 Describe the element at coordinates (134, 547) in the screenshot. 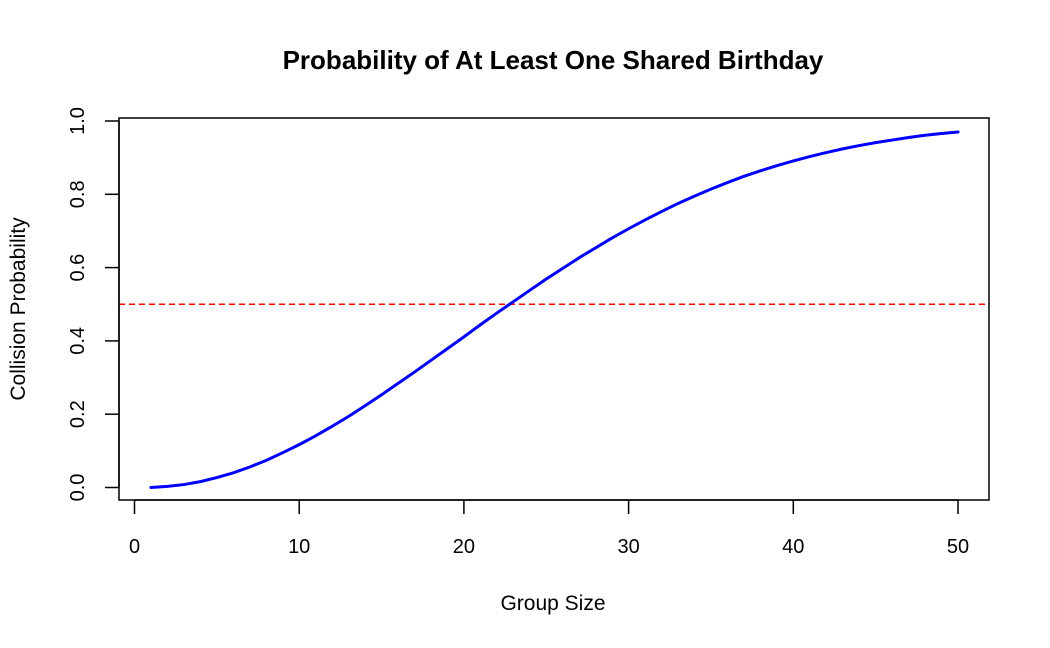

I see `x-tick-label: 0` at that location.